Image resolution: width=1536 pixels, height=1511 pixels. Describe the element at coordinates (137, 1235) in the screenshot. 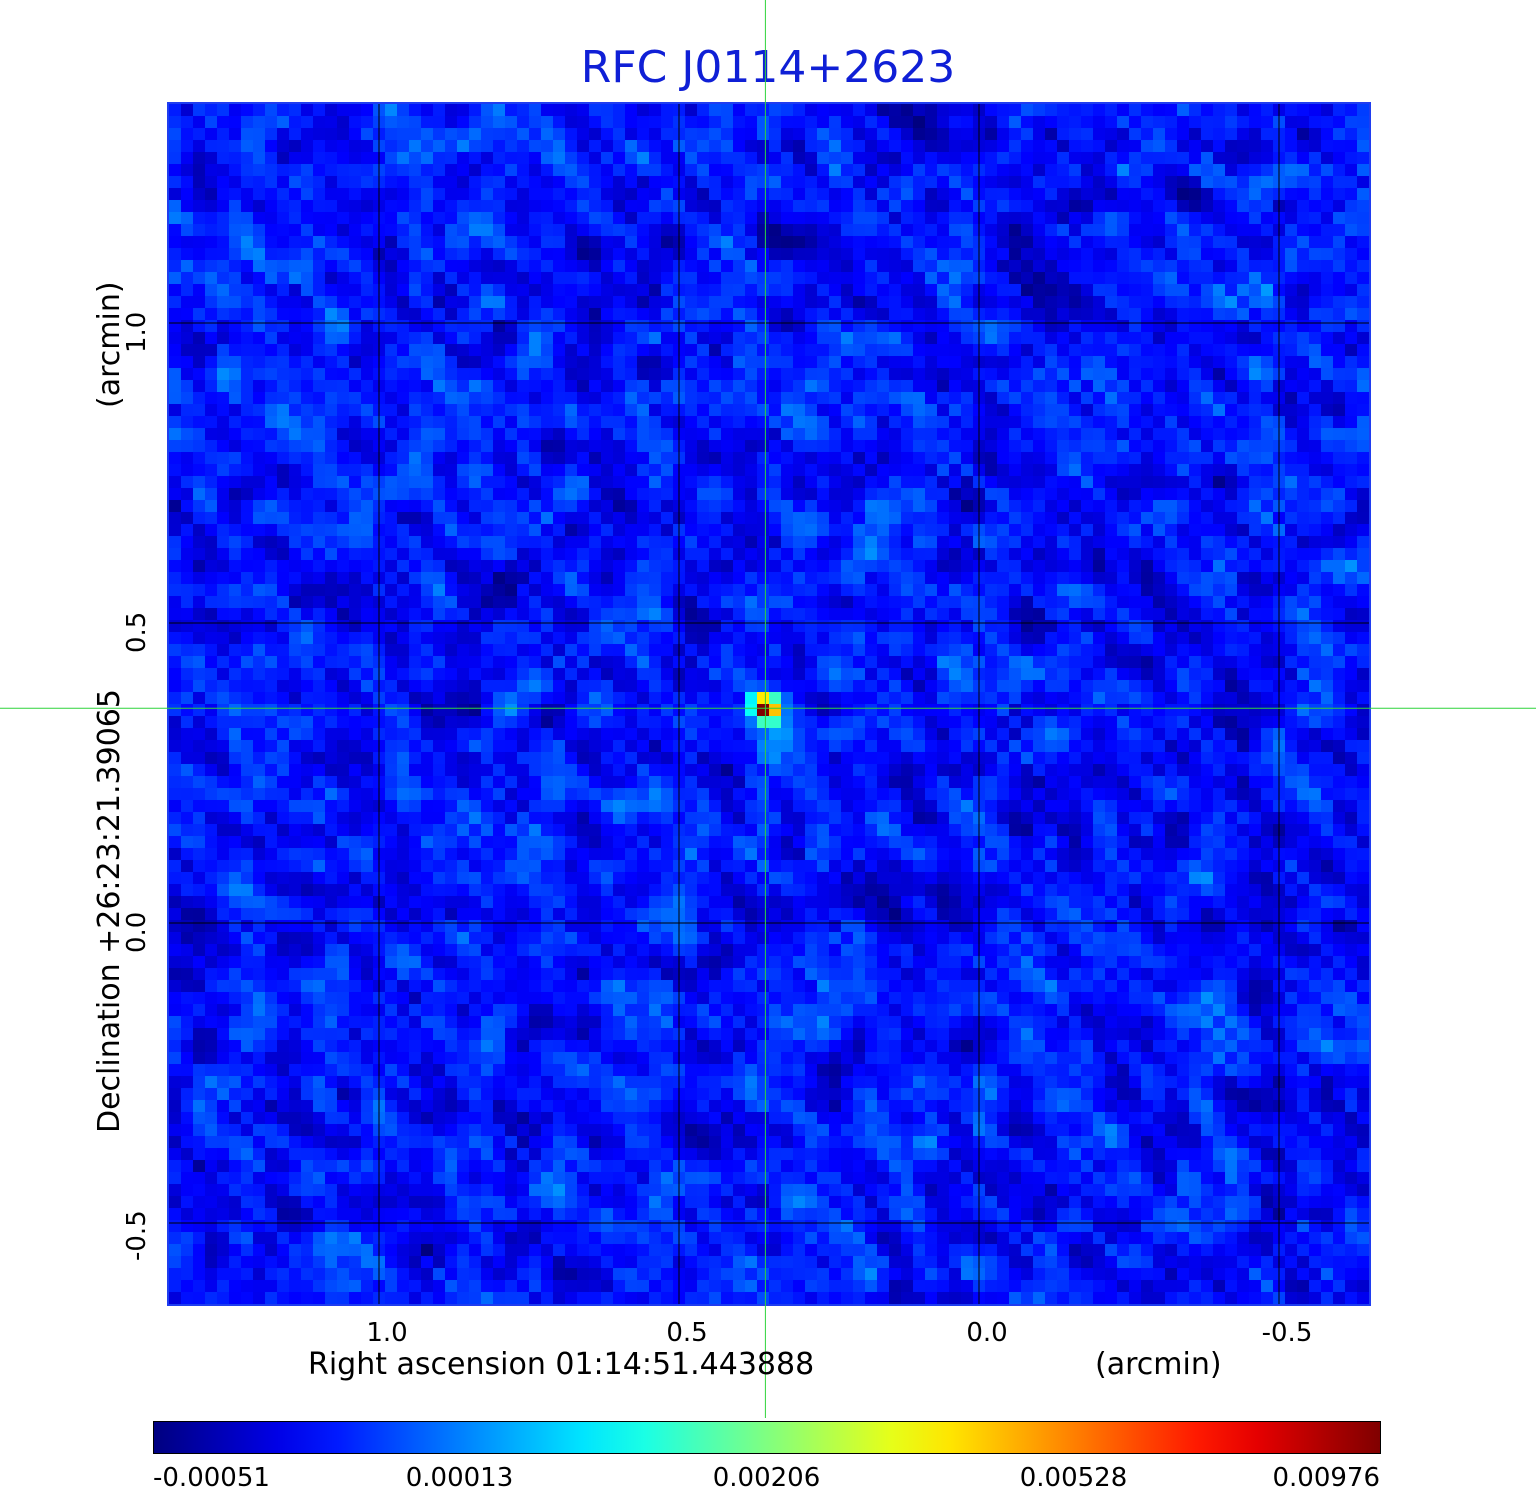

I see `y-tick-label: -0.5` at that location.